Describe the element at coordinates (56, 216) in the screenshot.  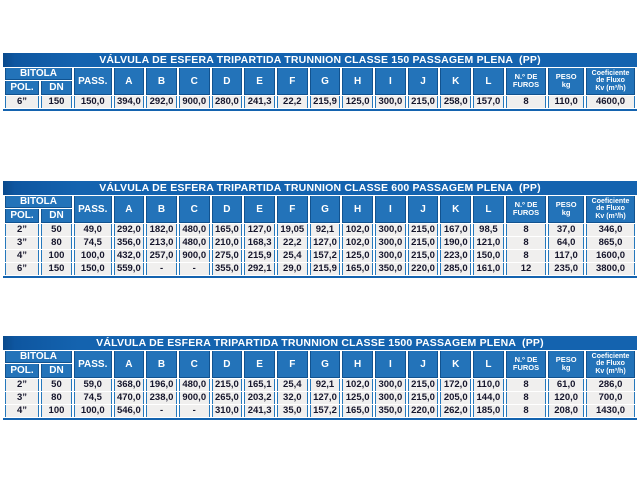
I see `col-header-dn: DN` at that location.